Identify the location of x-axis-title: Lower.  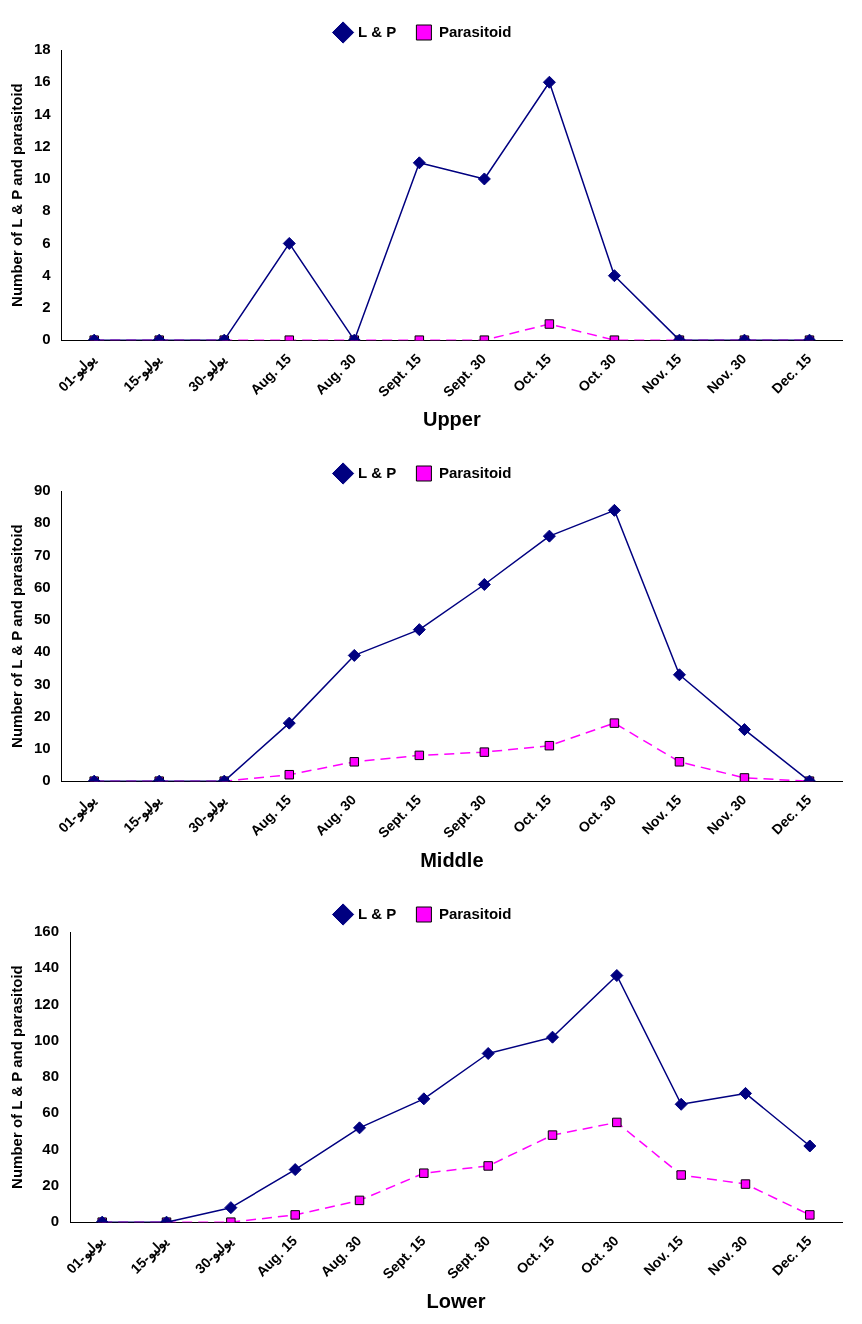
(456, 1300).